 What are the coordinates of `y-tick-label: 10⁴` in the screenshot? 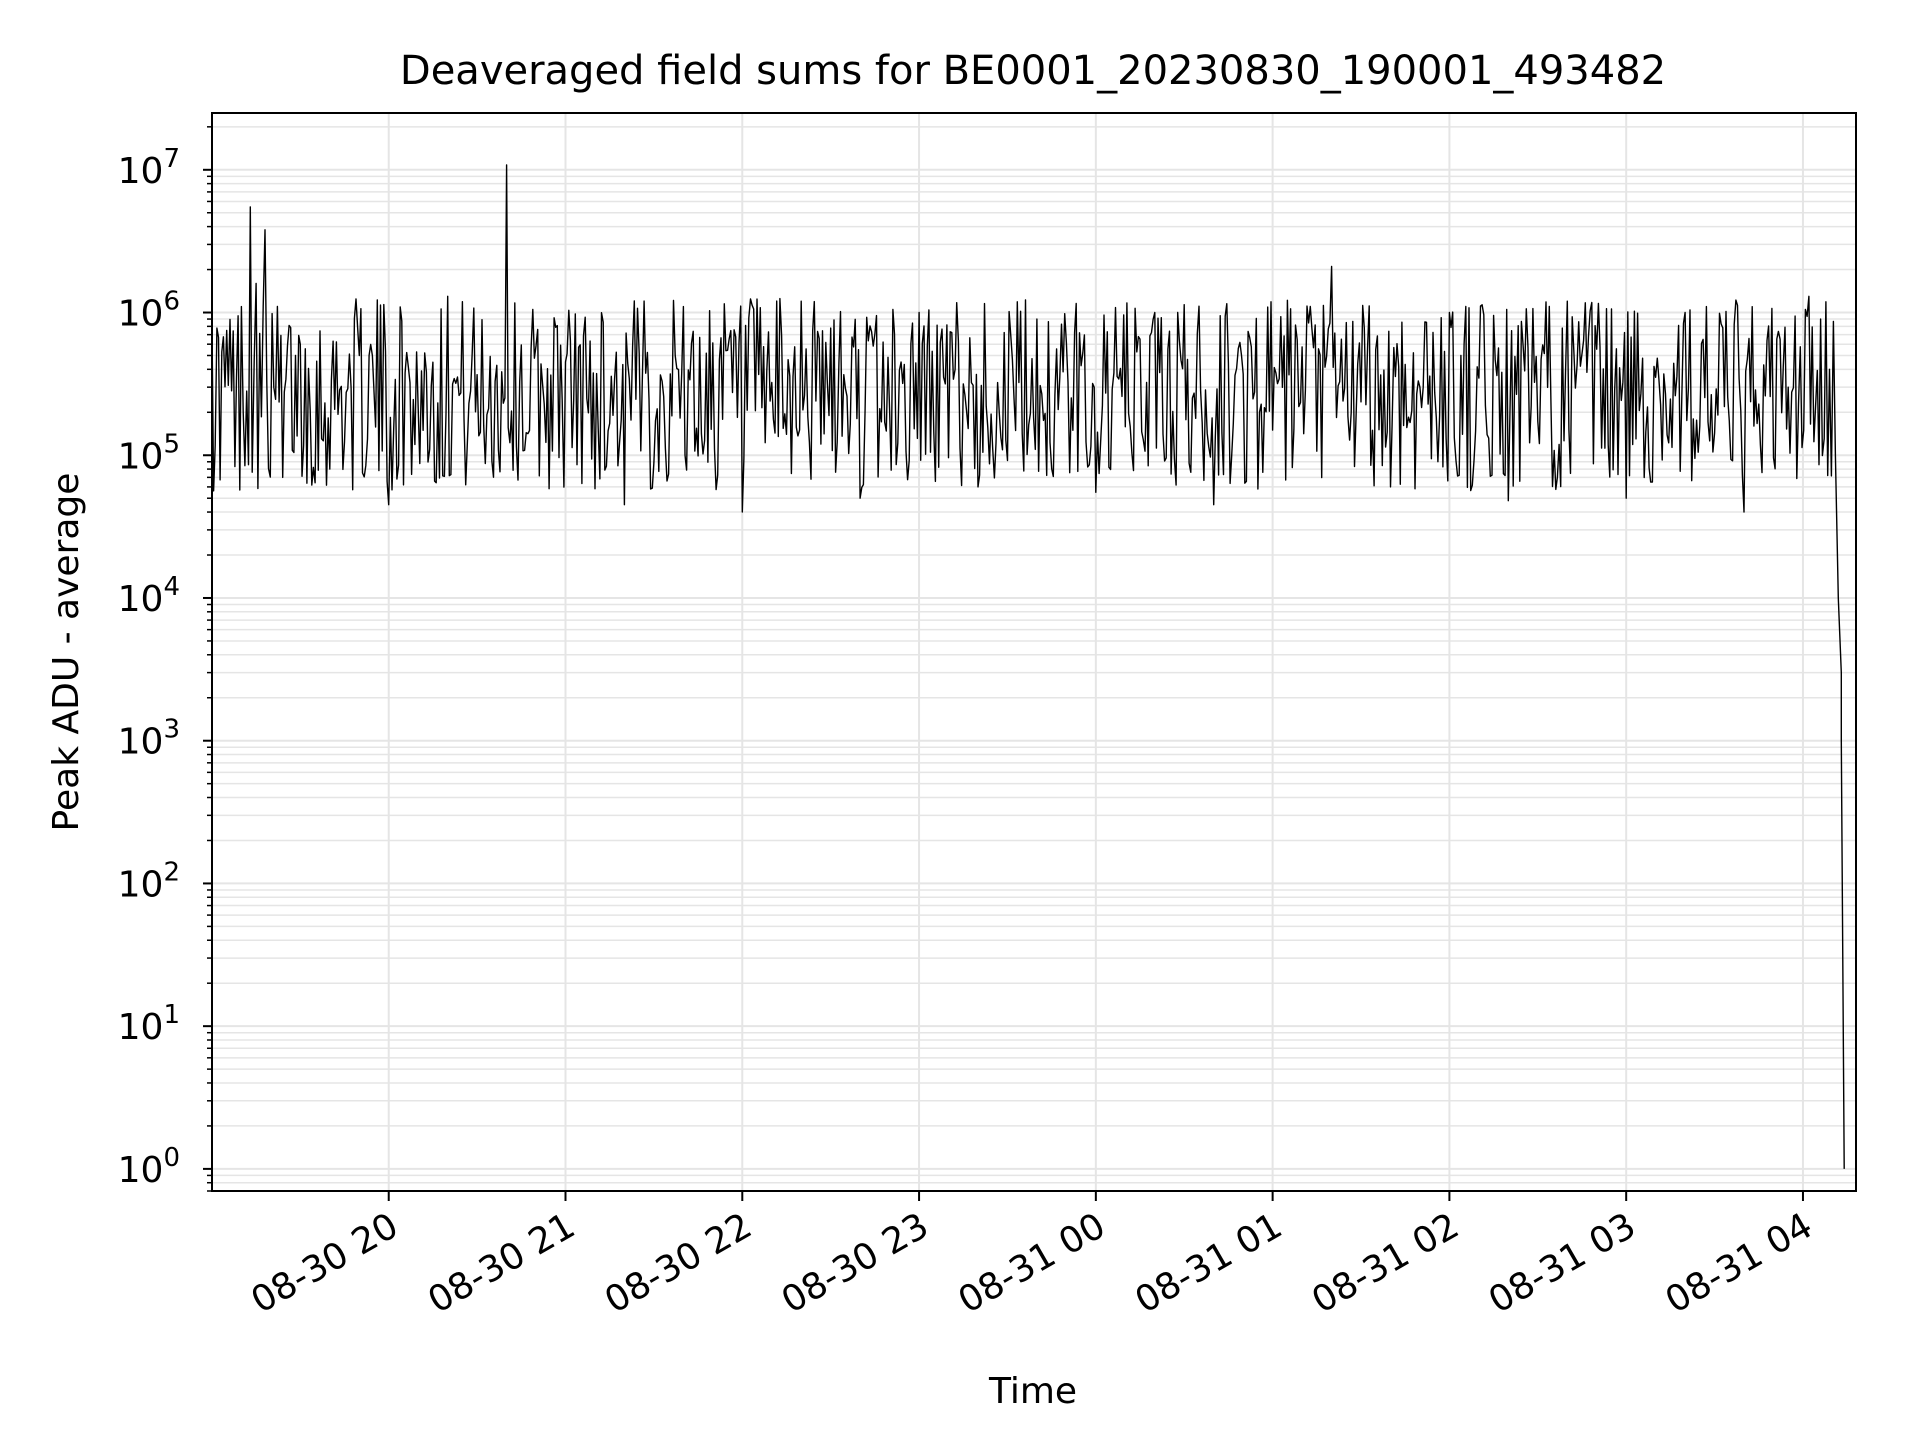 It's located at (149, 596).